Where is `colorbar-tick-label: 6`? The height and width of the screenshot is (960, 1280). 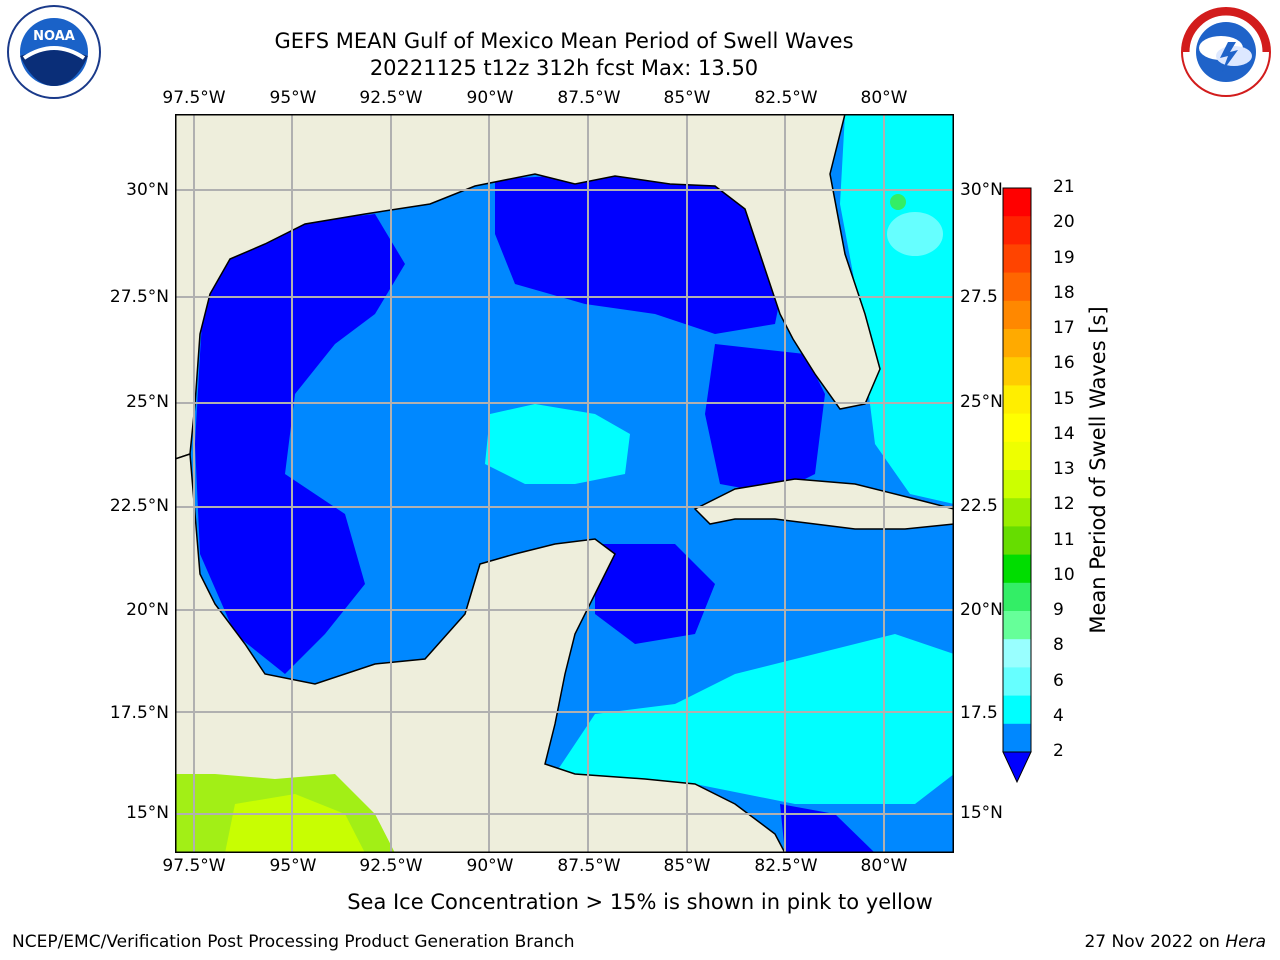
colorbar-tick-label: 6 is located at coordinates (1058, 680).